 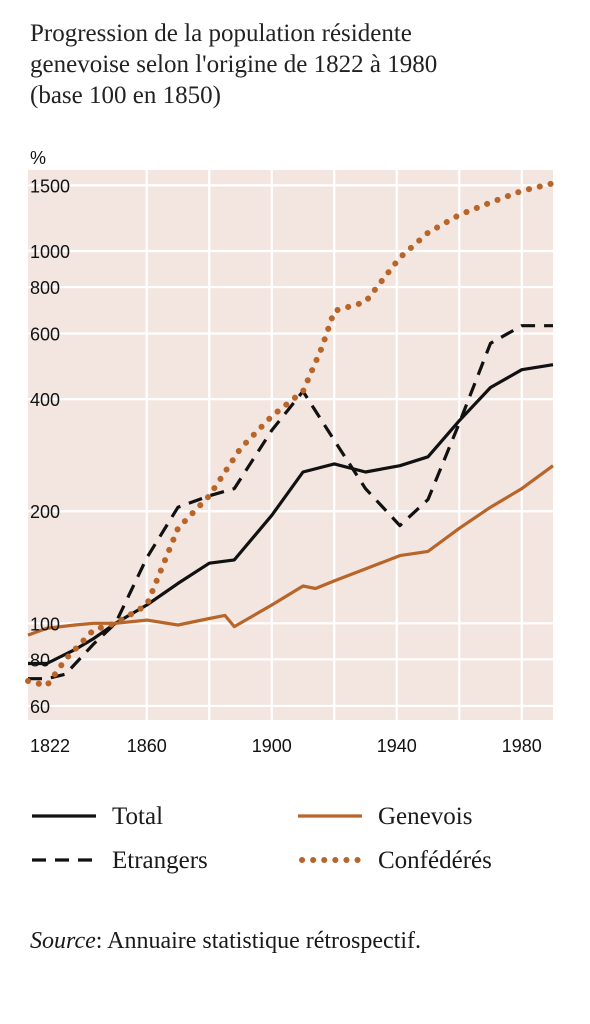 What do you see at coordinates (63, 941) in the screenshot?
I see `source-label: Source` at bounding box center [63, 941].